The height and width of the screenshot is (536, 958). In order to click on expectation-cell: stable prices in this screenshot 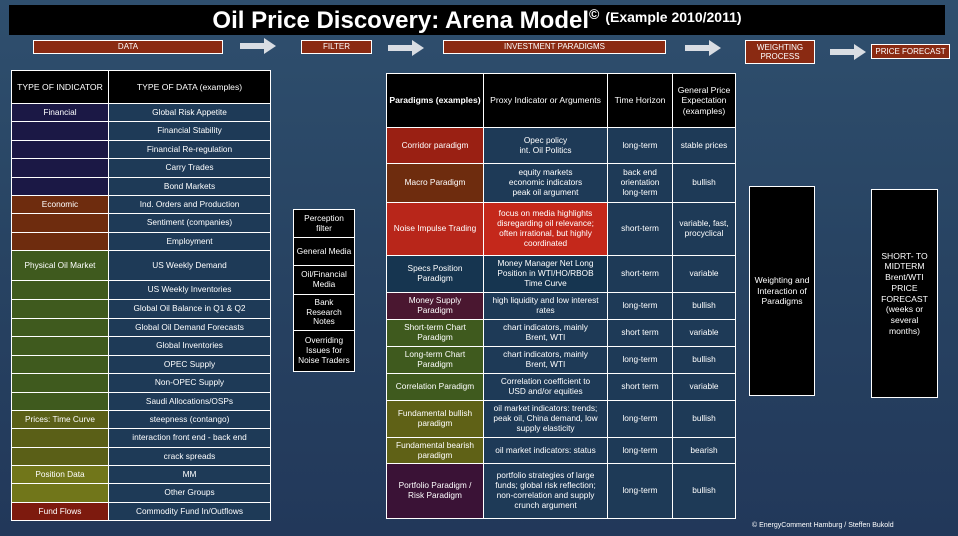, I will do `click(704, 145)`.